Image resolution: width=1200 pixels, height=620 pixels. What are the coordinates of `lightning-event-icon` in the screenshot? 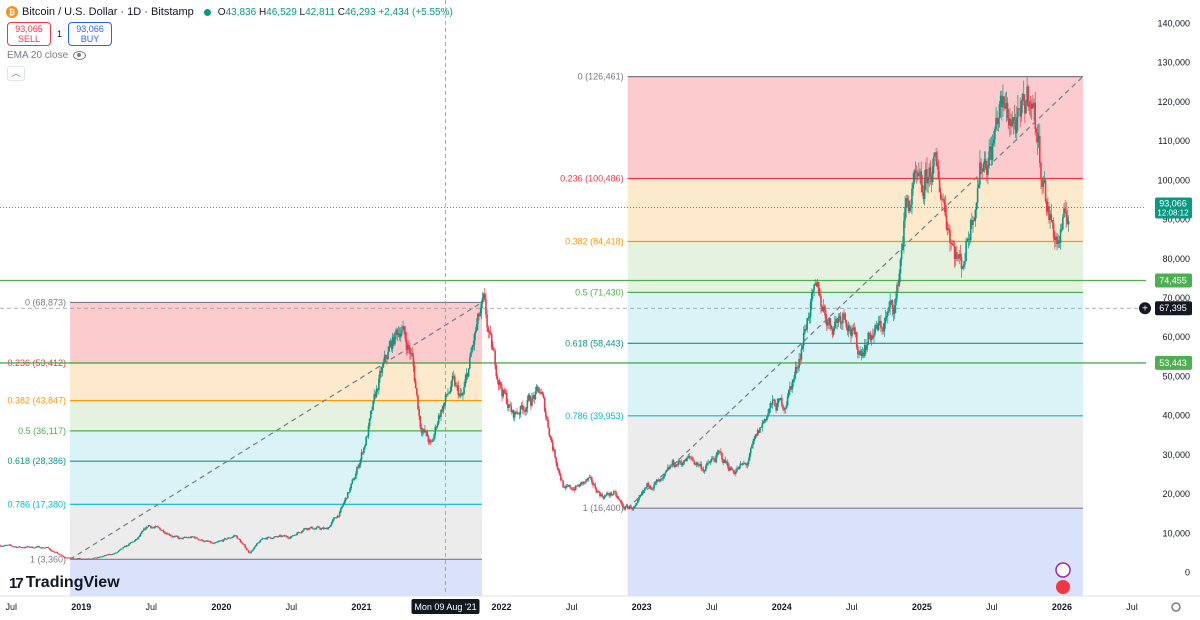 It's located at (1063, 570).